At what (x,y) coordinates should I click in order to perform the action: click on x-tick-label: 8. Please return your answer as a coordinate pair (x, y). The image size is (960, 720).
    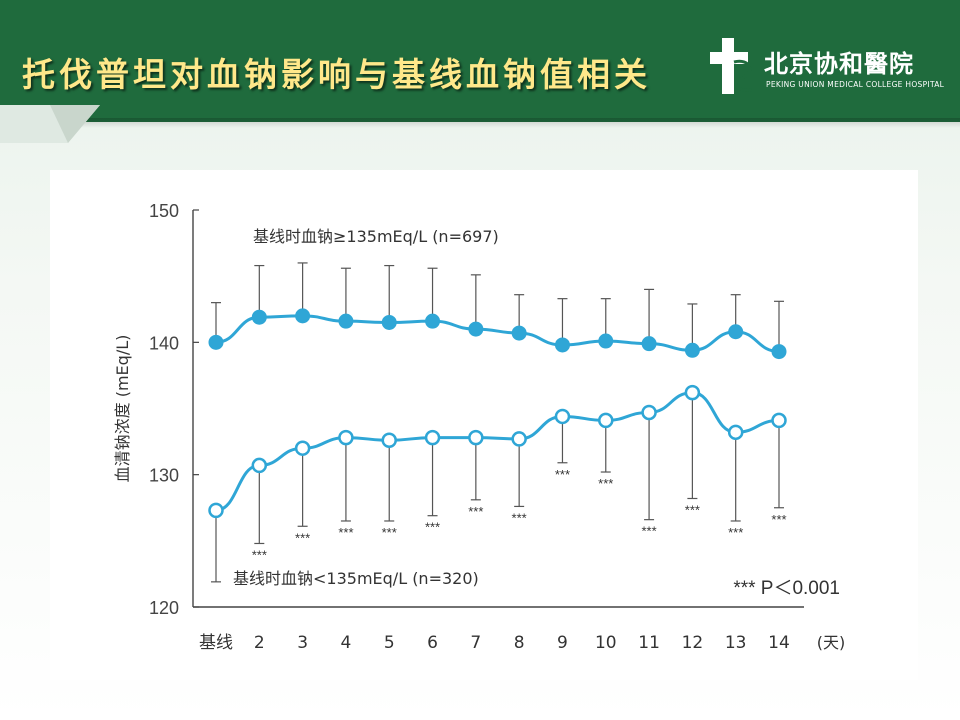
    Looking at the image, I should click on (519, 643).